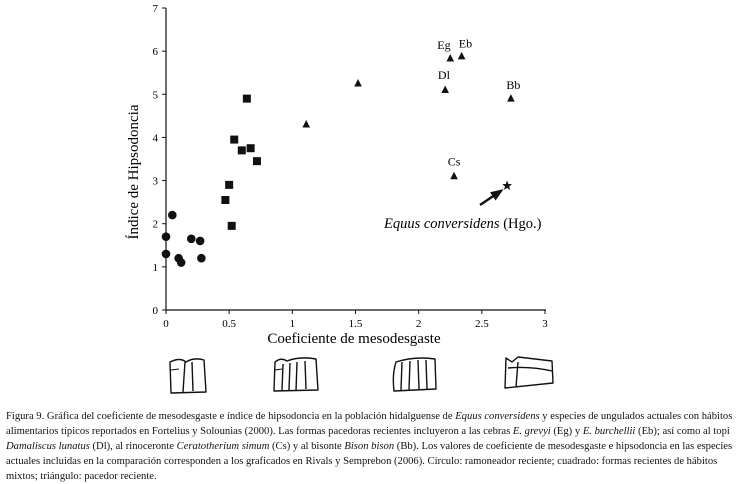 The height and width of the screenshot is (484, 748). Describe the element at coordinates (159, 160) in the screenshot. I see `y-ticks: 0 1 2 3 4 5 6 7` at that location.